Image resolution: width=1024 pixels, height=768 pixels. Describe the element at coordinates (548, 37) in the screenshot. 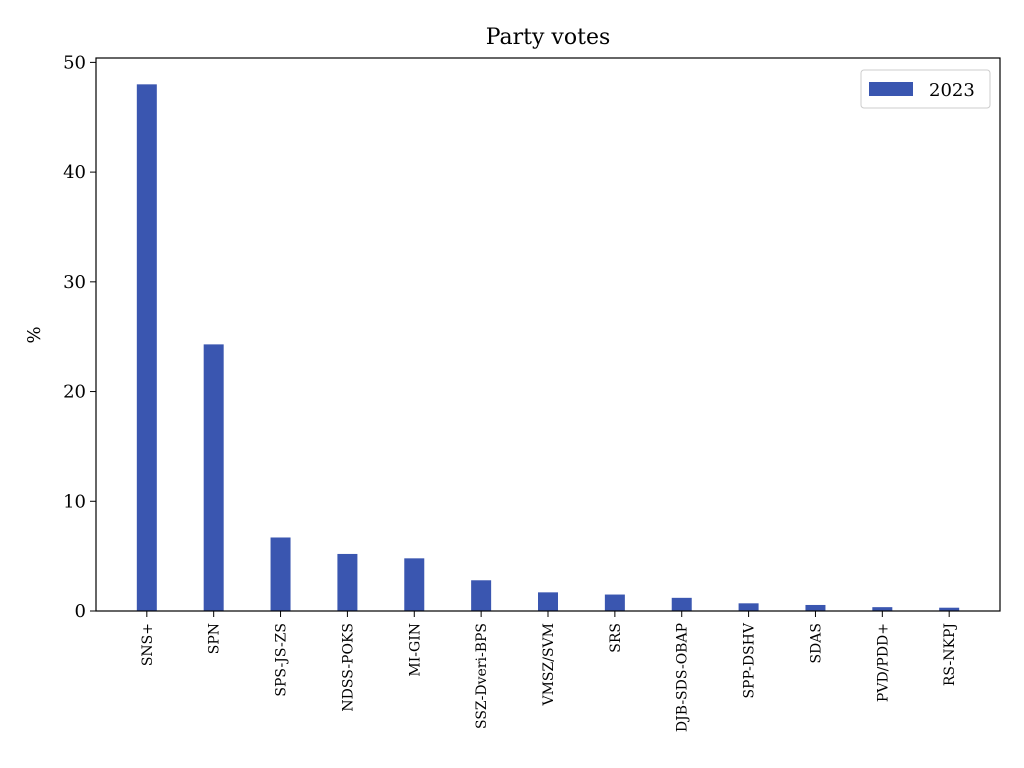

I see `chart-title: Party votes` at that location.